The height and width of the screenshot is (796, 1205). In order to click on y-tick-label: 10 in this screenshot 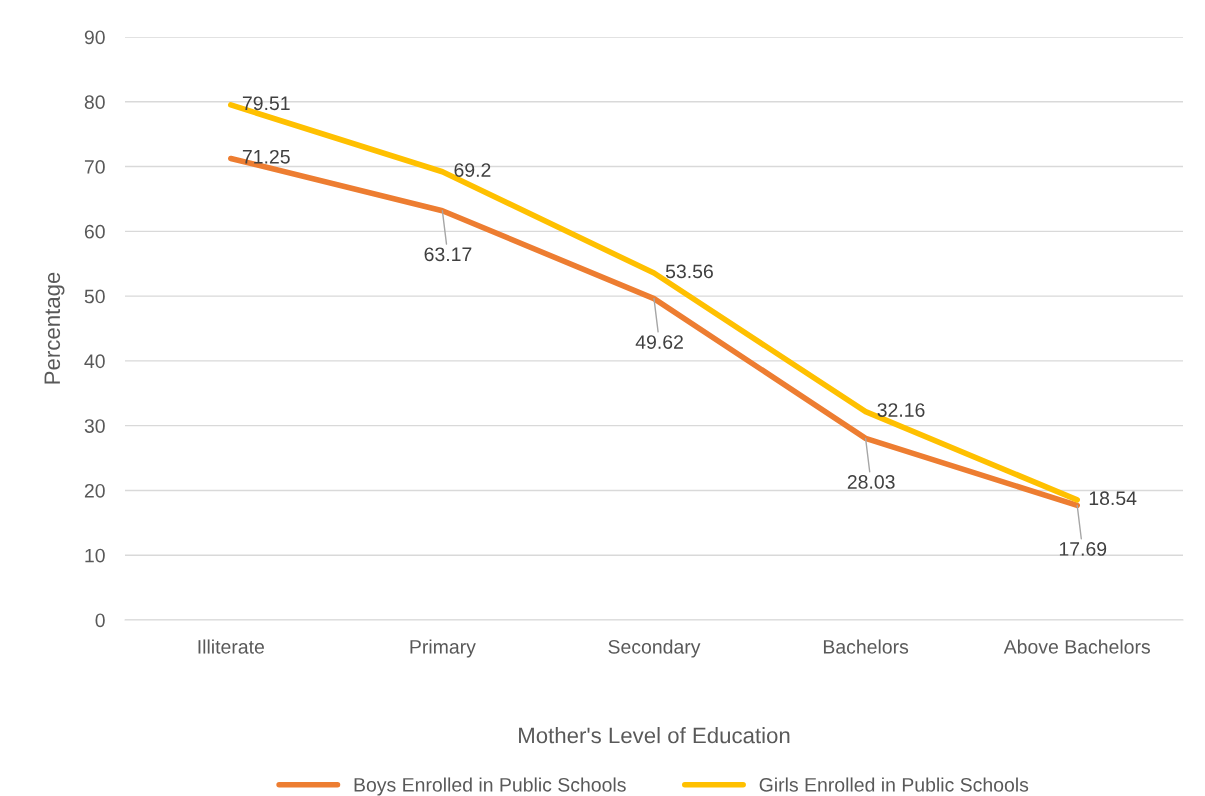, I will do `click(95, 555)`.